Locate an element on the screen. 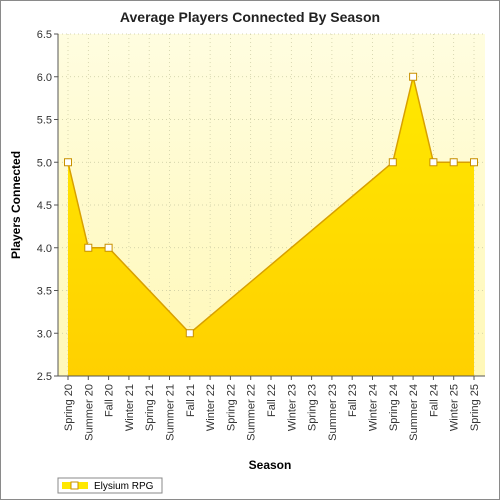 The image size is (500, 500). x-tick-label: Summer 21 is located at coordinates (171, 412).